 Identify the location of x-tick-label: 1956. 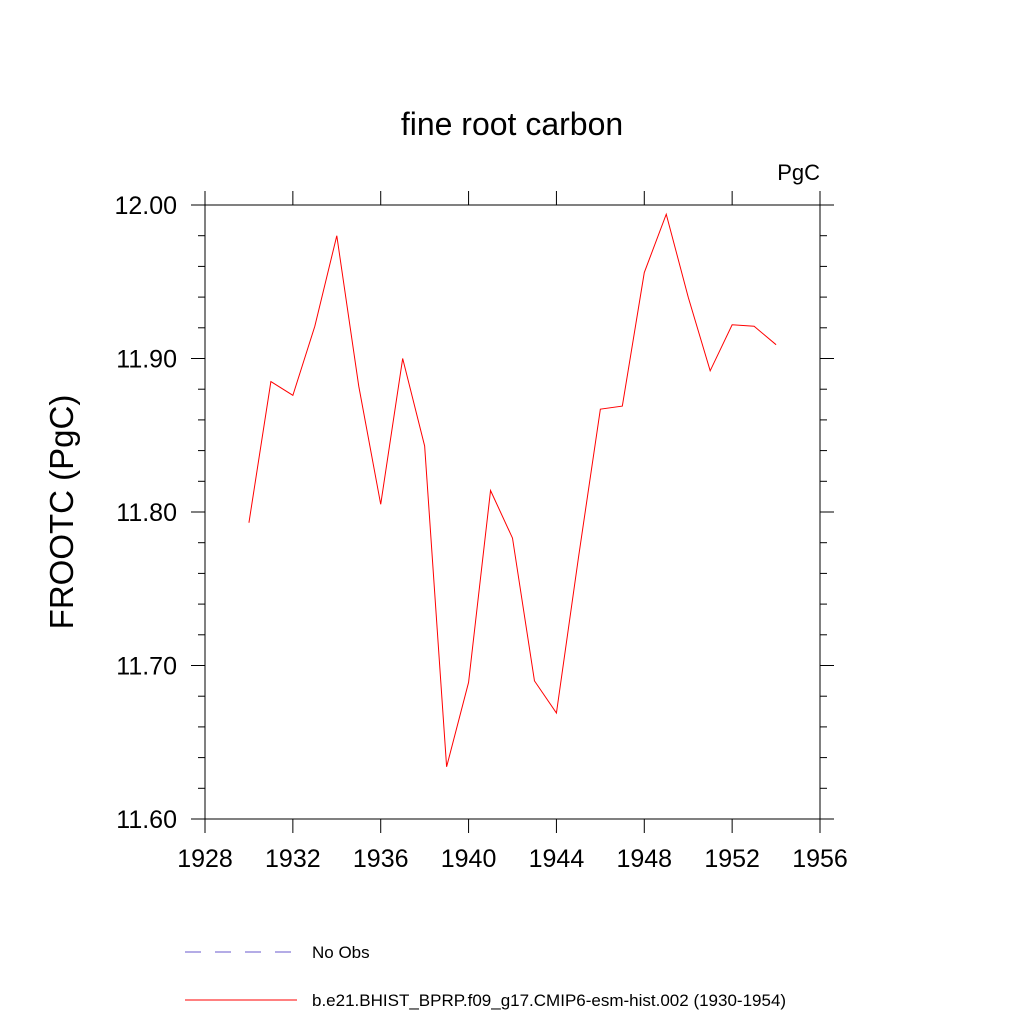
(820, 859).